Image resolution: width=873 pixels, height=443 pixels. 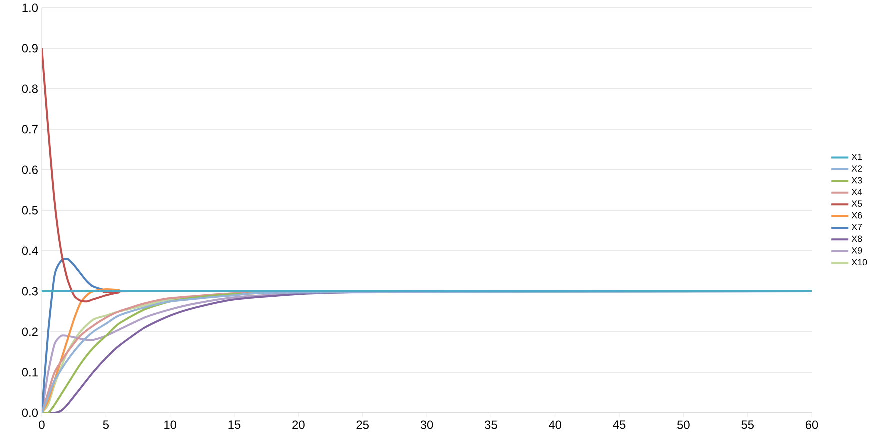 What do you see at coordinates (30, 89) in the screenshot?
I see `y-tick-label: 0.8` at bounding box center [30, 89].